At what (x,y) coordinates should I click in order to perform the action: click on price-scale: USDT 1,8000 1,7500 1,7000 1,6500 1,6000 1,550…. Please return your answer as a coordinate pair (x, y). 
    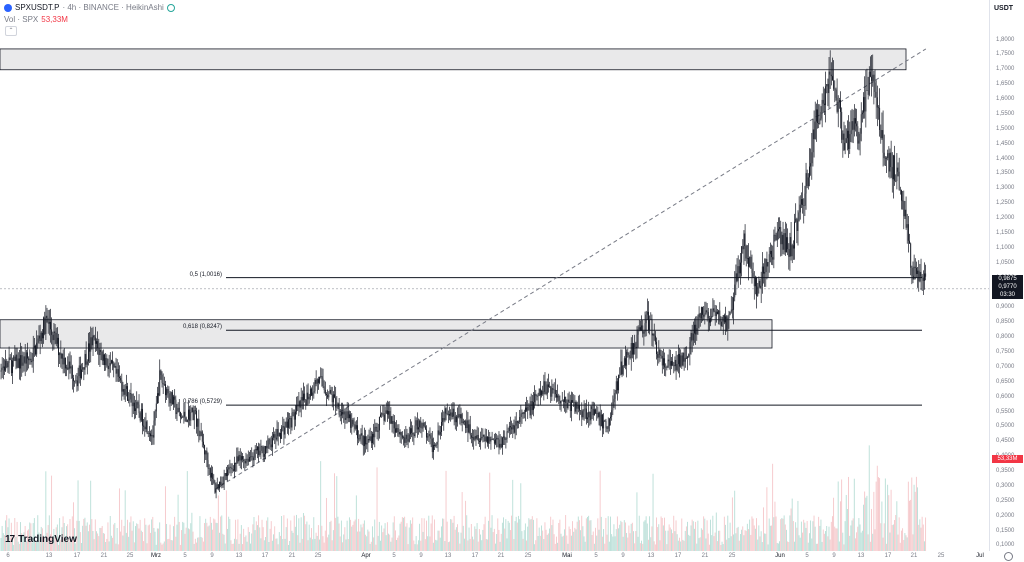
    Looking at the image, I should click on (1006, 275).